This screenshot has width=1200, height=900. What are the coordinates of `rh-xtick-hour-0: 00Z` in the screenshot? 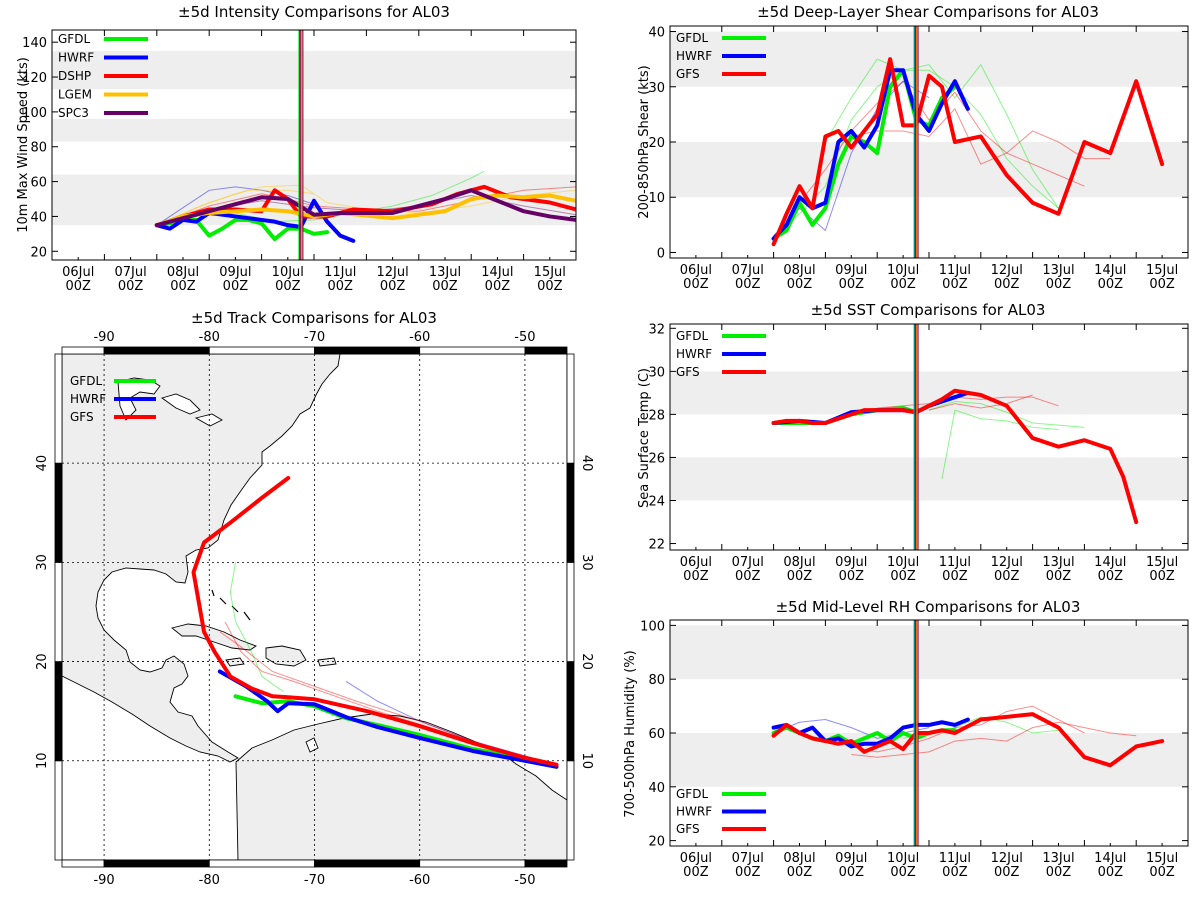 It's located at (696, 872).